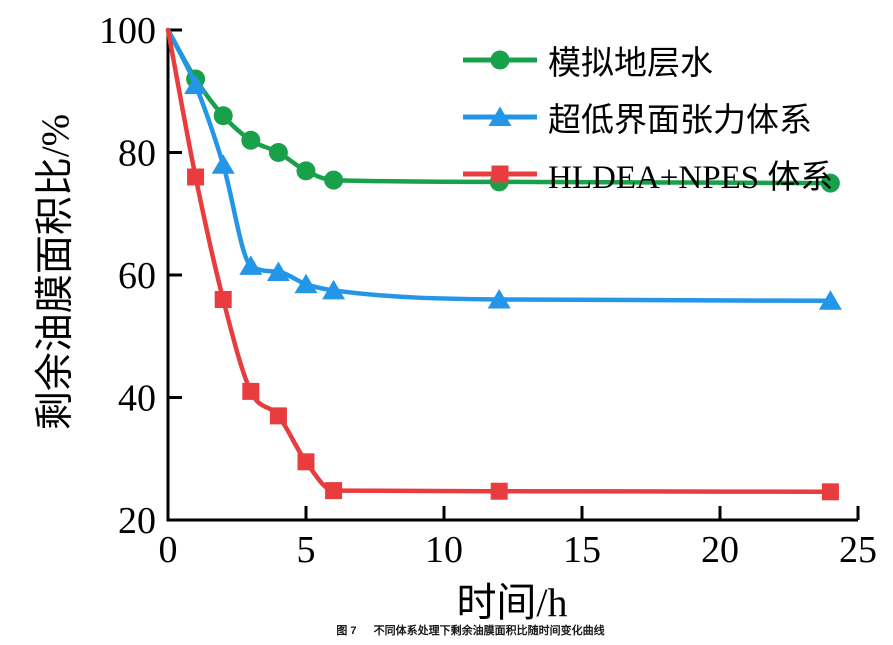  What do you see at coordinates (680, 120) in the screenshot?
I see `legend-label-ultralow-ift-system: 超低界面张力体系` at bounding box center [680, 120].